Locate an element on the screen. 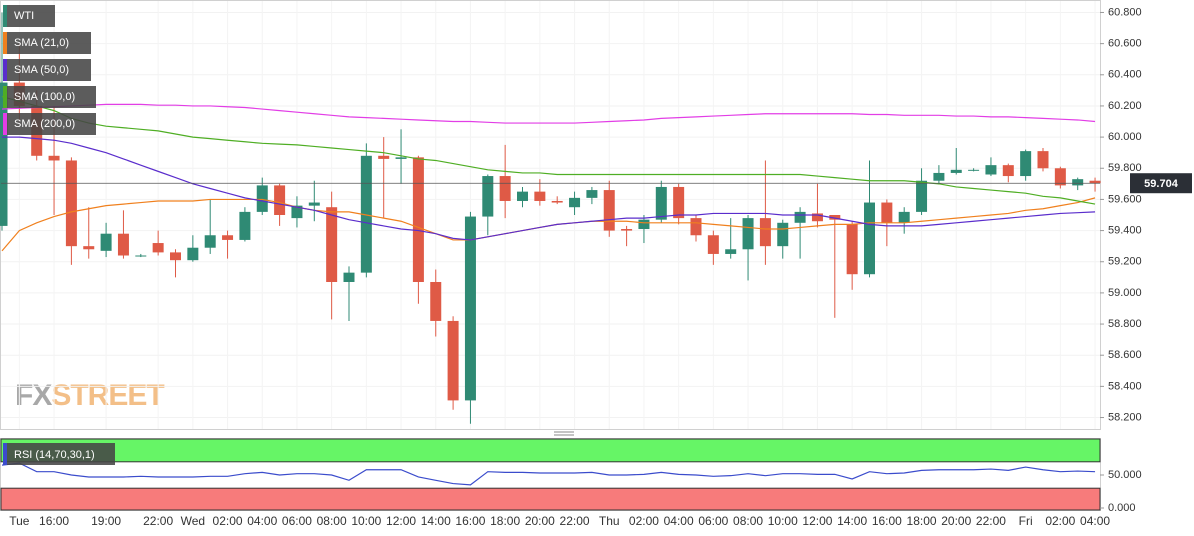 Image resolution: width=1194 pixels, height=536 pixels. legend-label: WTI is located at coordinates (24, 16).